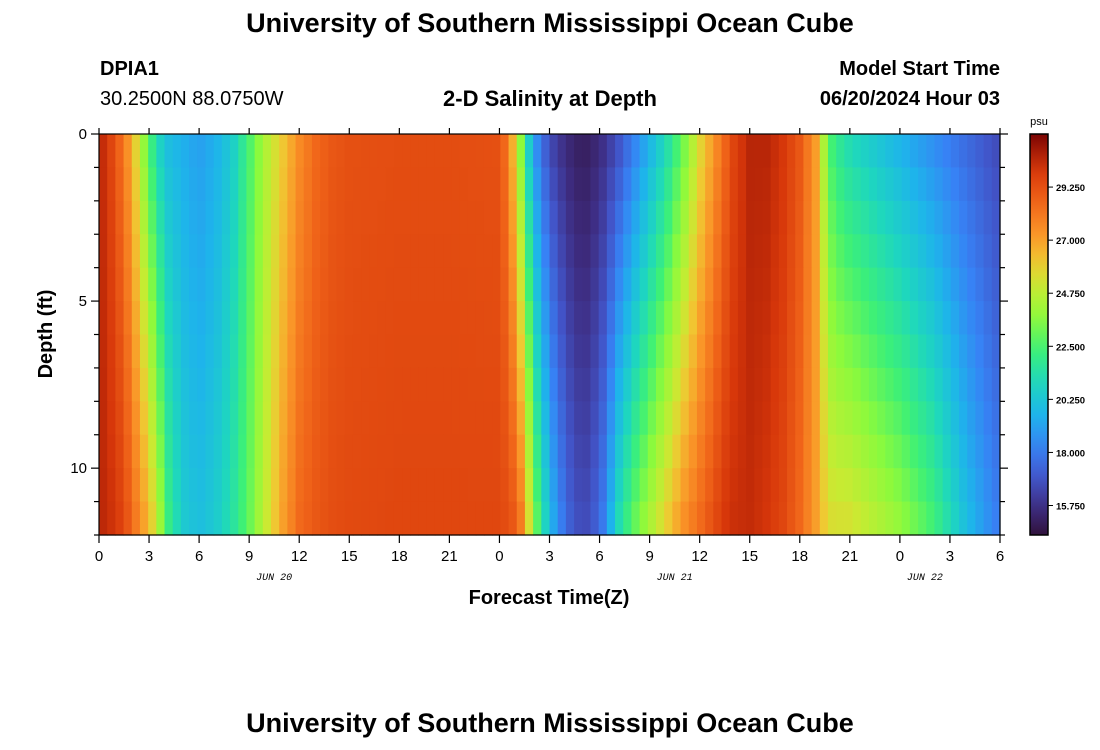 The image size is (1100, 750). What do you see at coordinates (1070, 294) in the screenshot?
I see `colorbar-tick-label: 24.750` at bounding box center [1070, 294].